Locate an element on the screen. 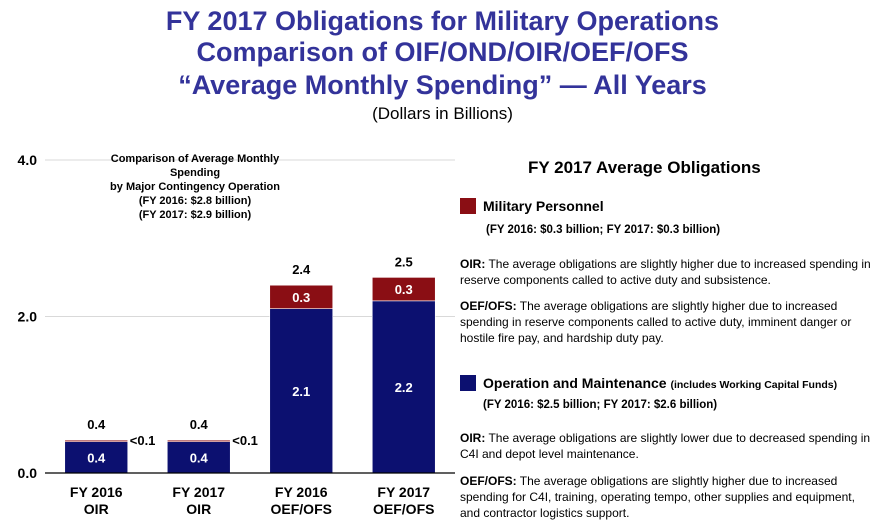  inset-line-1: Comparison of Average Monthly Spending is located at coordinates (195, 166).